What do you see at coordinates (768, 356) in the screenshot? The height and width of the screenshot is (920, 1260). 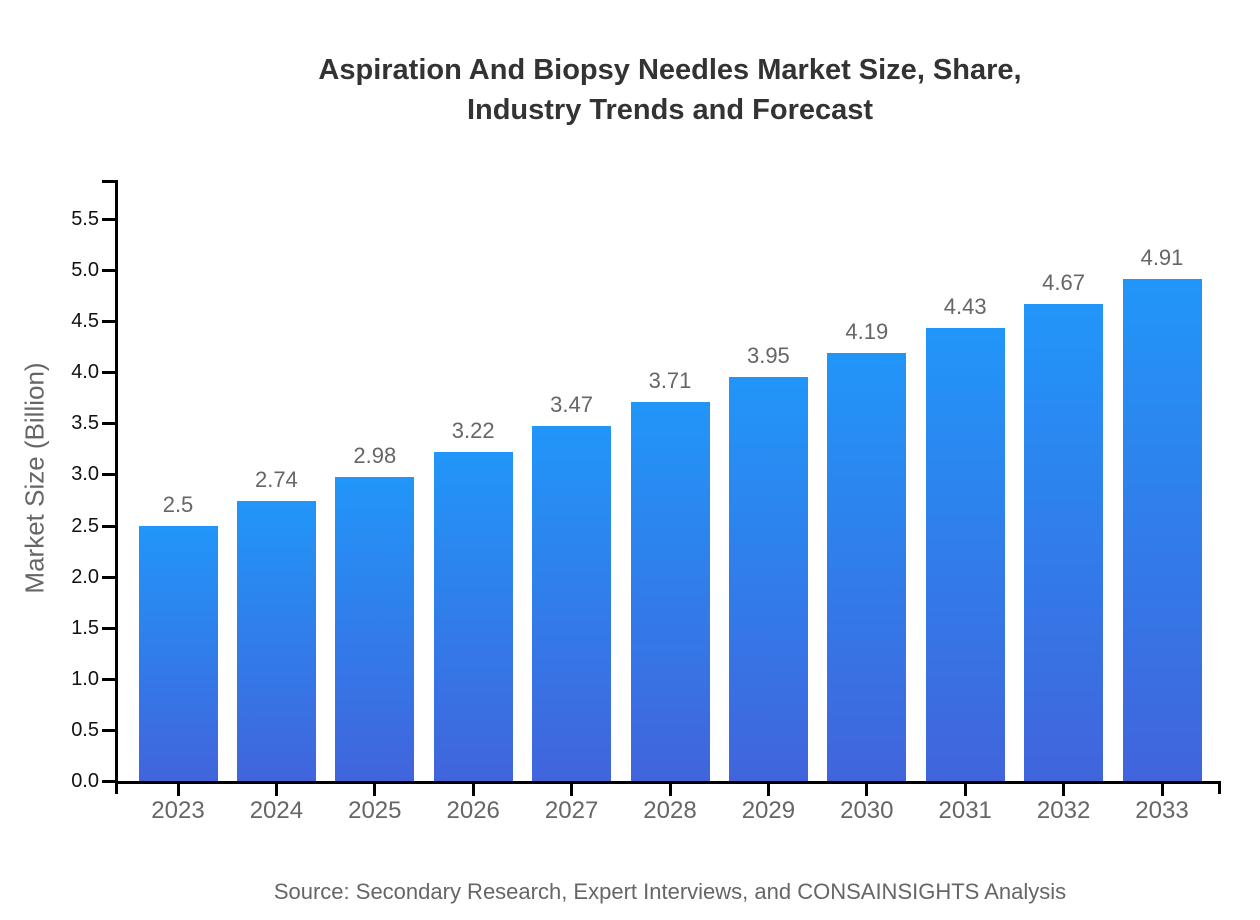 I see `bar-value-label: 3.95` at bounding box center [768, 356].